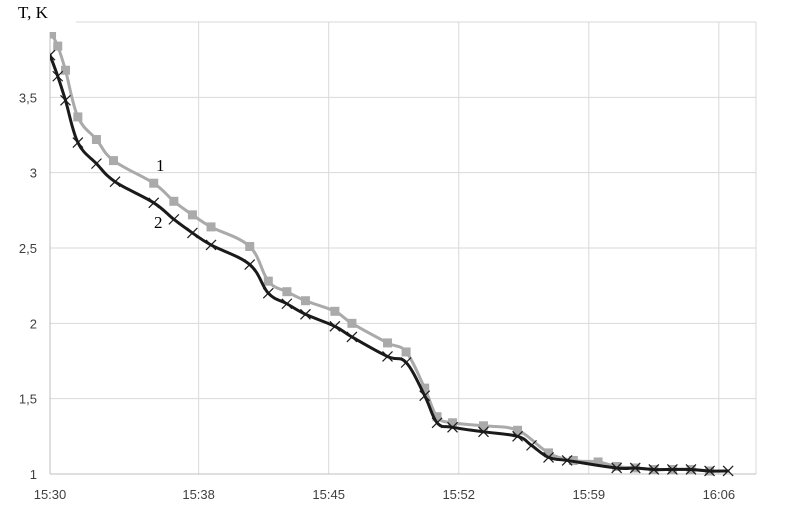 This screenshot has width=793, height=527. Describe the element at coordinates (33, 474) in the screenshot. I see `y-tick-label: 1` at that location.